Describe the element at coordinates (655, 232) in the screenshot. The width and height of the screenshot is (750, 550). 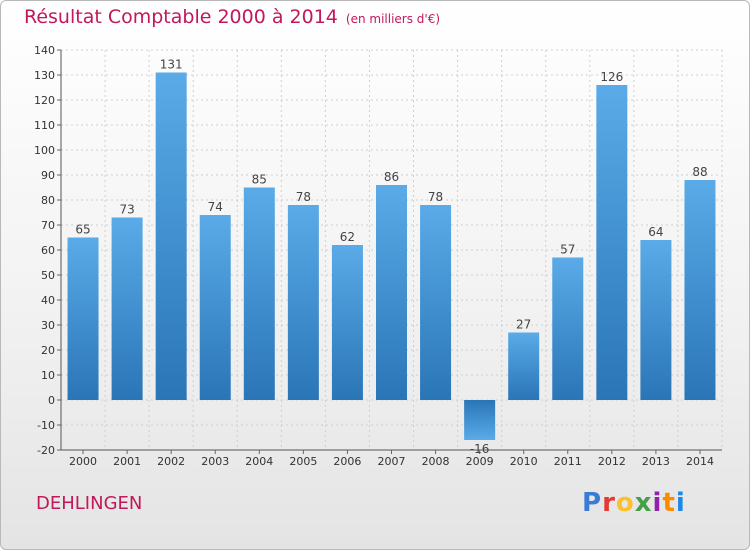
I see `bar-value-label: 64` at that location.